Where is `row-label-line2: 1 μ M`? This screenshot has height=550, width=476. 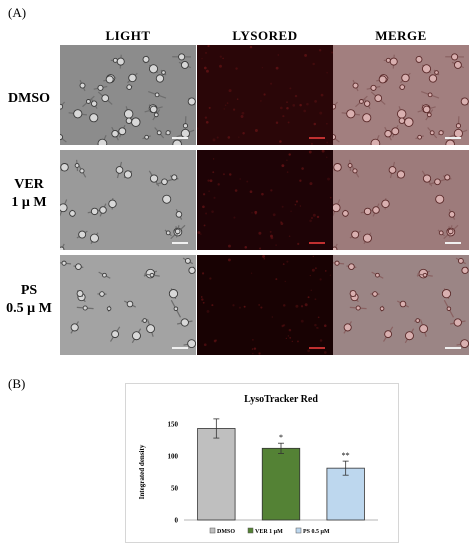
row-label-line2: 1 μ M is located at coordinates (29, 202).